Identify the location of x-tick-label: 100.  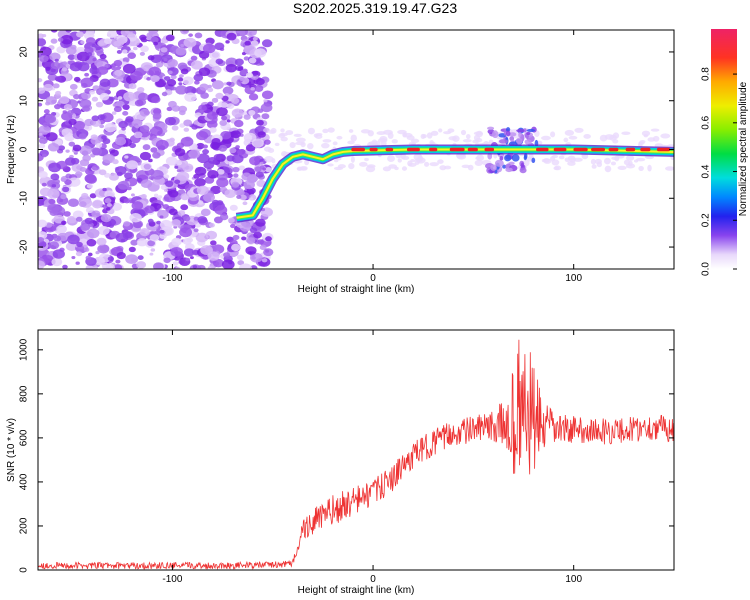
(573, 579).